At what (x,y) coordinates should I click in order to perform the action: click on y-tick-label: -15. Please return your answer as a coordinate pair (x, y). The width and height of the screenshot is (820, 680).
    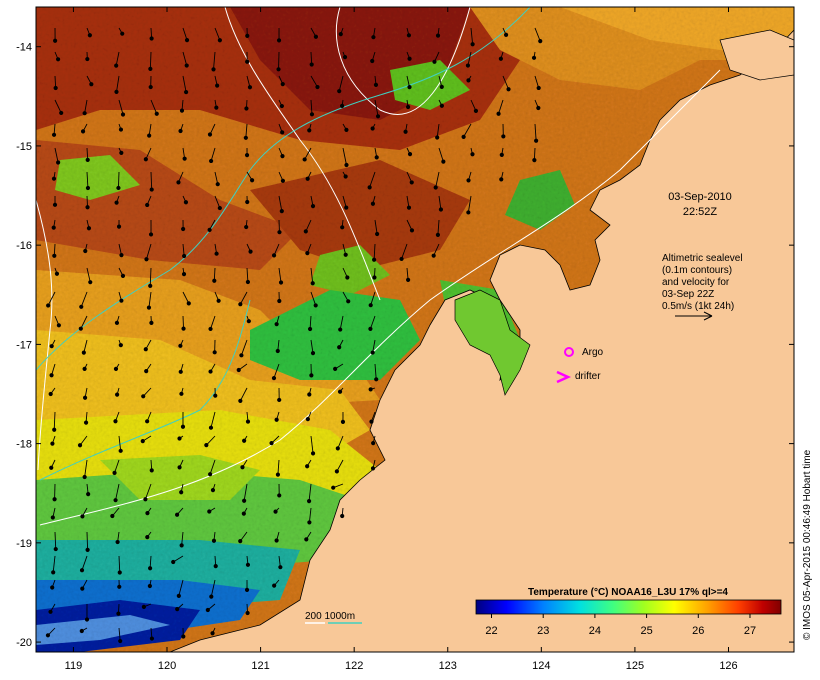
    Looking at the image, I should click on (24, 147).